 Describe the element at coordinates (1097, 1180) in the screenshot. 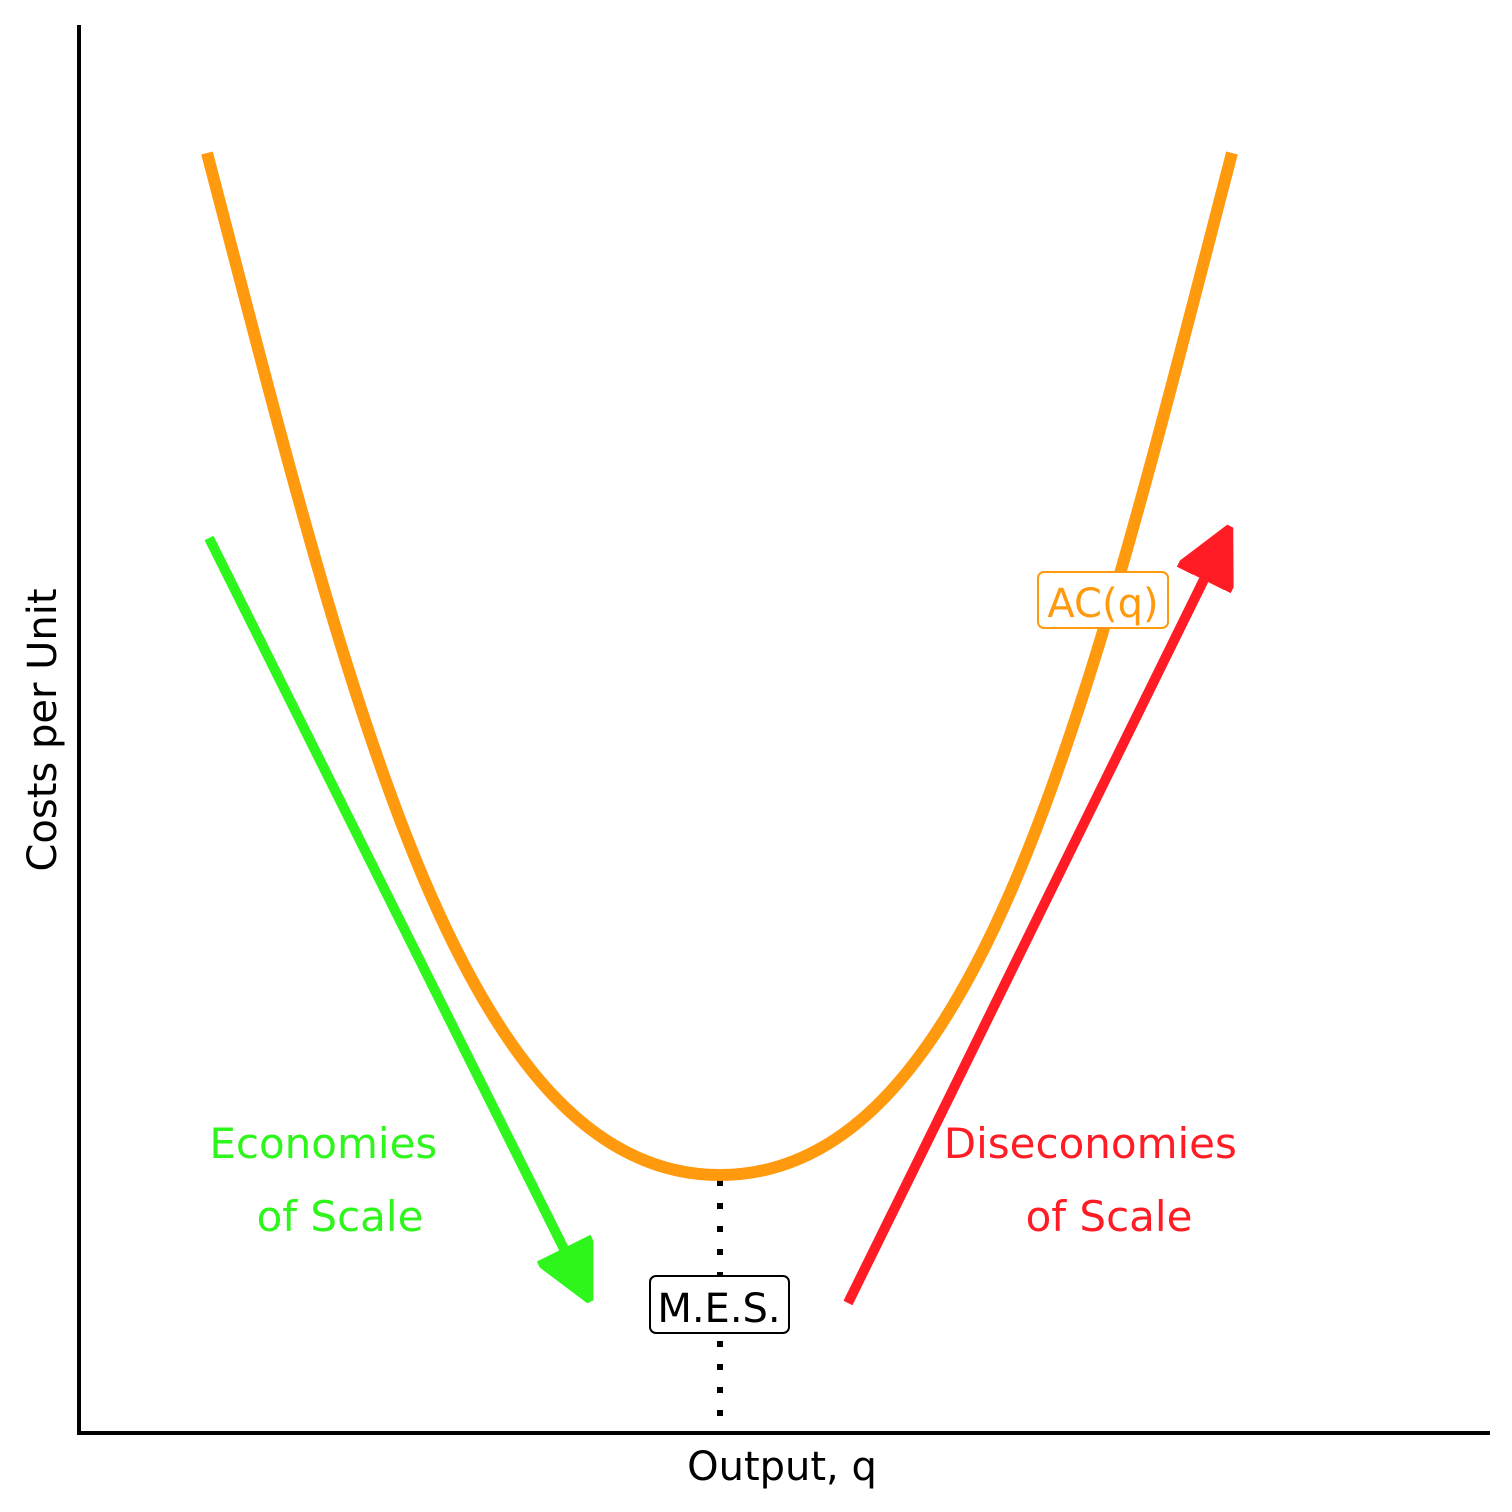

I see `diseconomies-label: Diseconomies of Scale` at that location.